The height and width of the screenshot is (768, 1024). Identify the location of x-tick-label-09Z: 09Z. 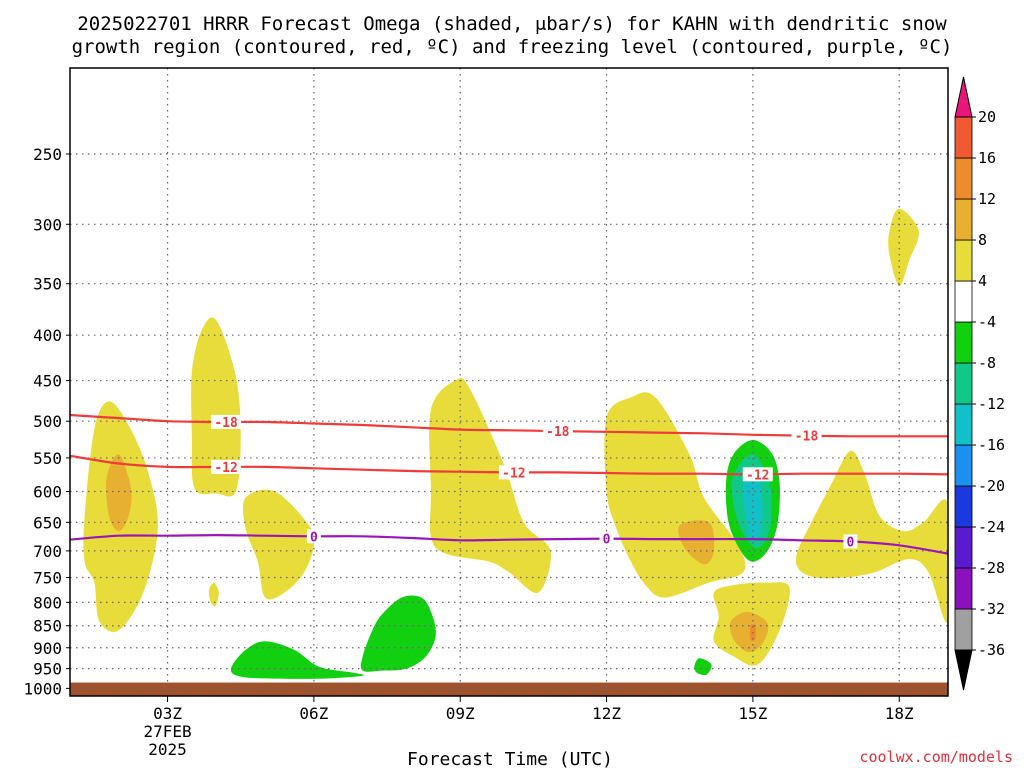
(460, 713).